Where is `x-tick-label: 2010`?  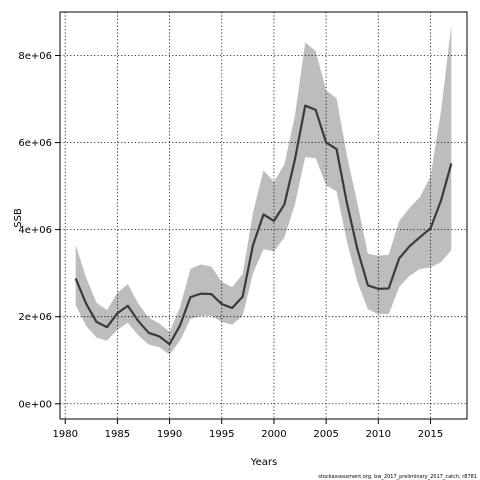 x-tick-label: 2010 is located at coordinates (378, 434).